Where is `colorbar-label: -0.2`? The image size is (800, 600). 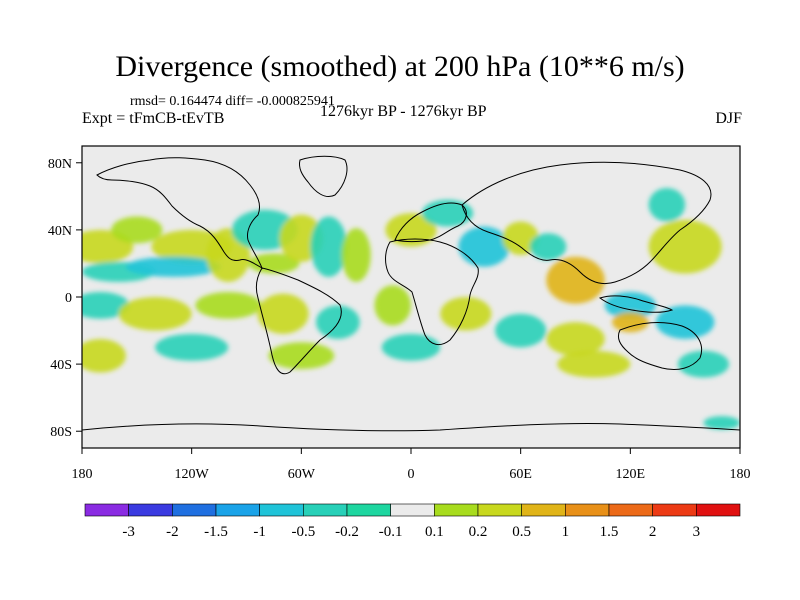
colorbar-label: -0.2 is located at coordinates (347, 532).